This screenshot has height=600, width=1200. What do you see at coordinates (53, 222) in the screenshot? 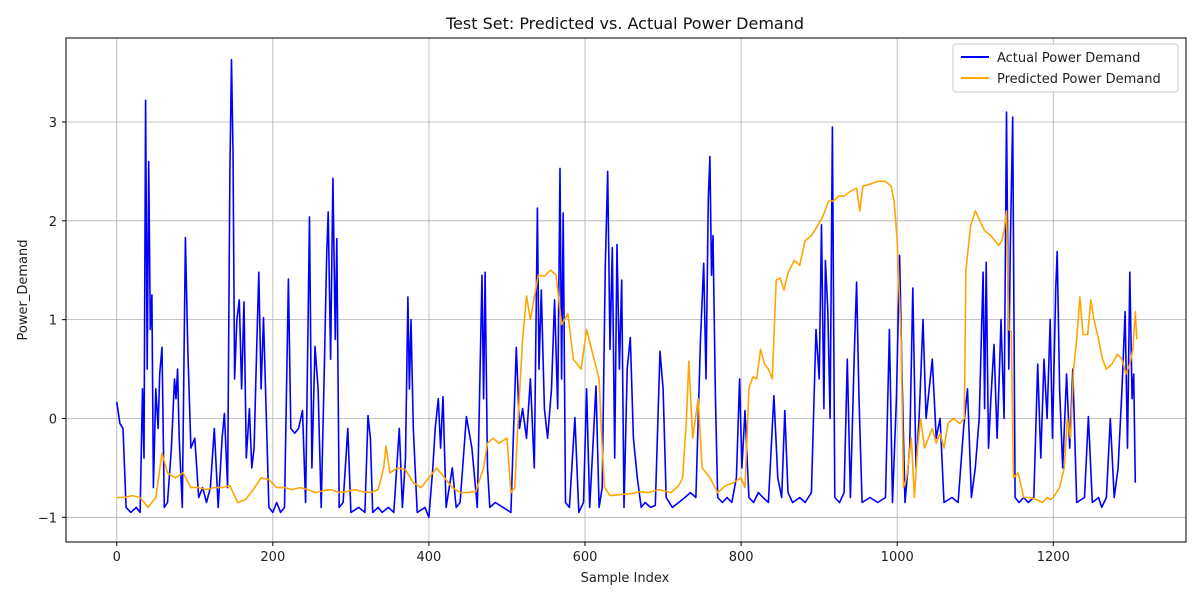
I see `y-tick-label: 2` at bounding box center [53, 222].